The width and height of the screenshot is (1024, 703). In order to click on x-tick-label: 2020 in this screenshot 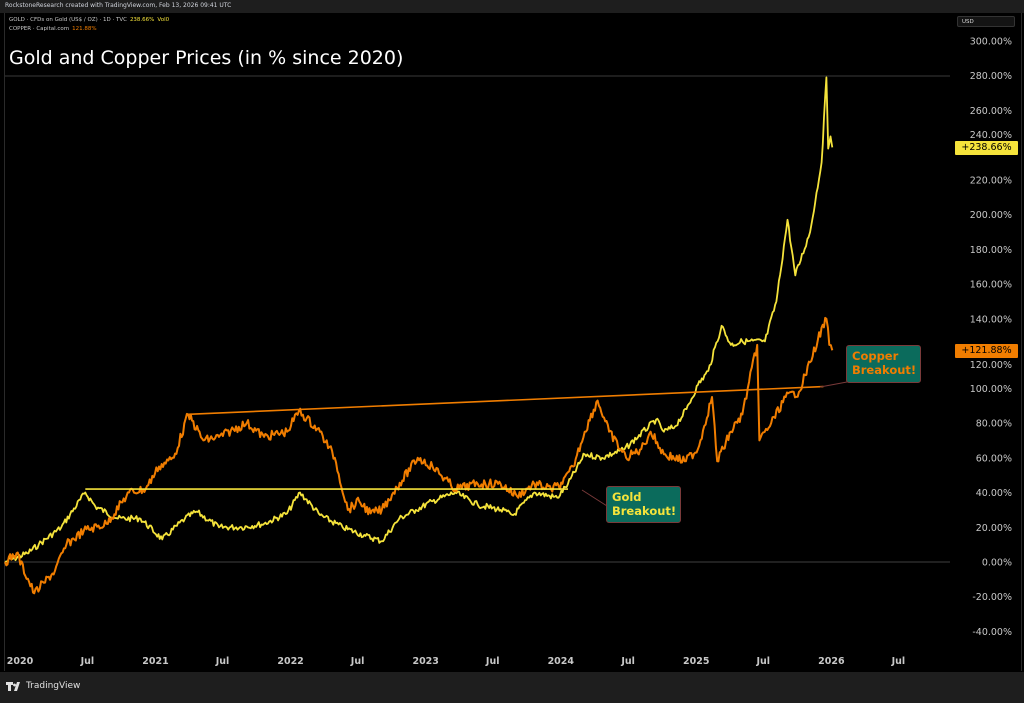, I will do `click(20, 661)`.